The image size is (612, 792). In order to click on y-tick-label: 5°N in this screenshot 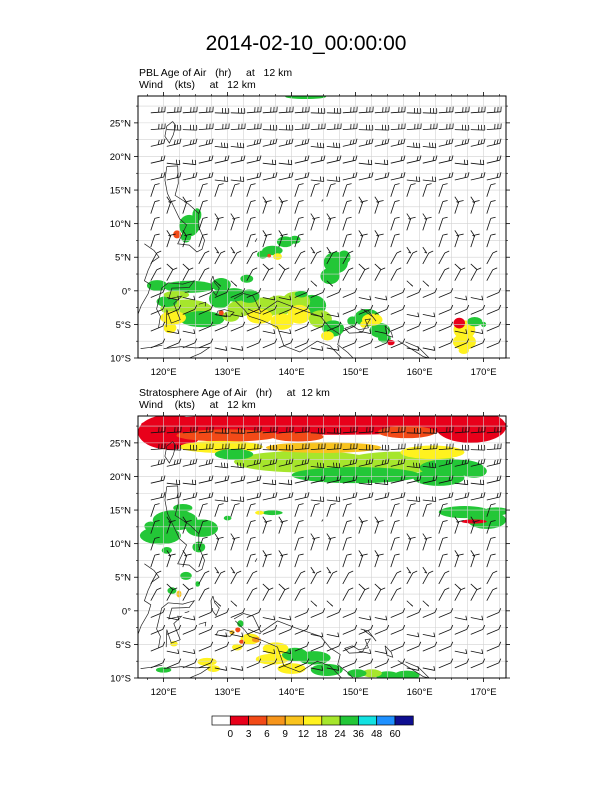, I will do `click(123, 578)`.